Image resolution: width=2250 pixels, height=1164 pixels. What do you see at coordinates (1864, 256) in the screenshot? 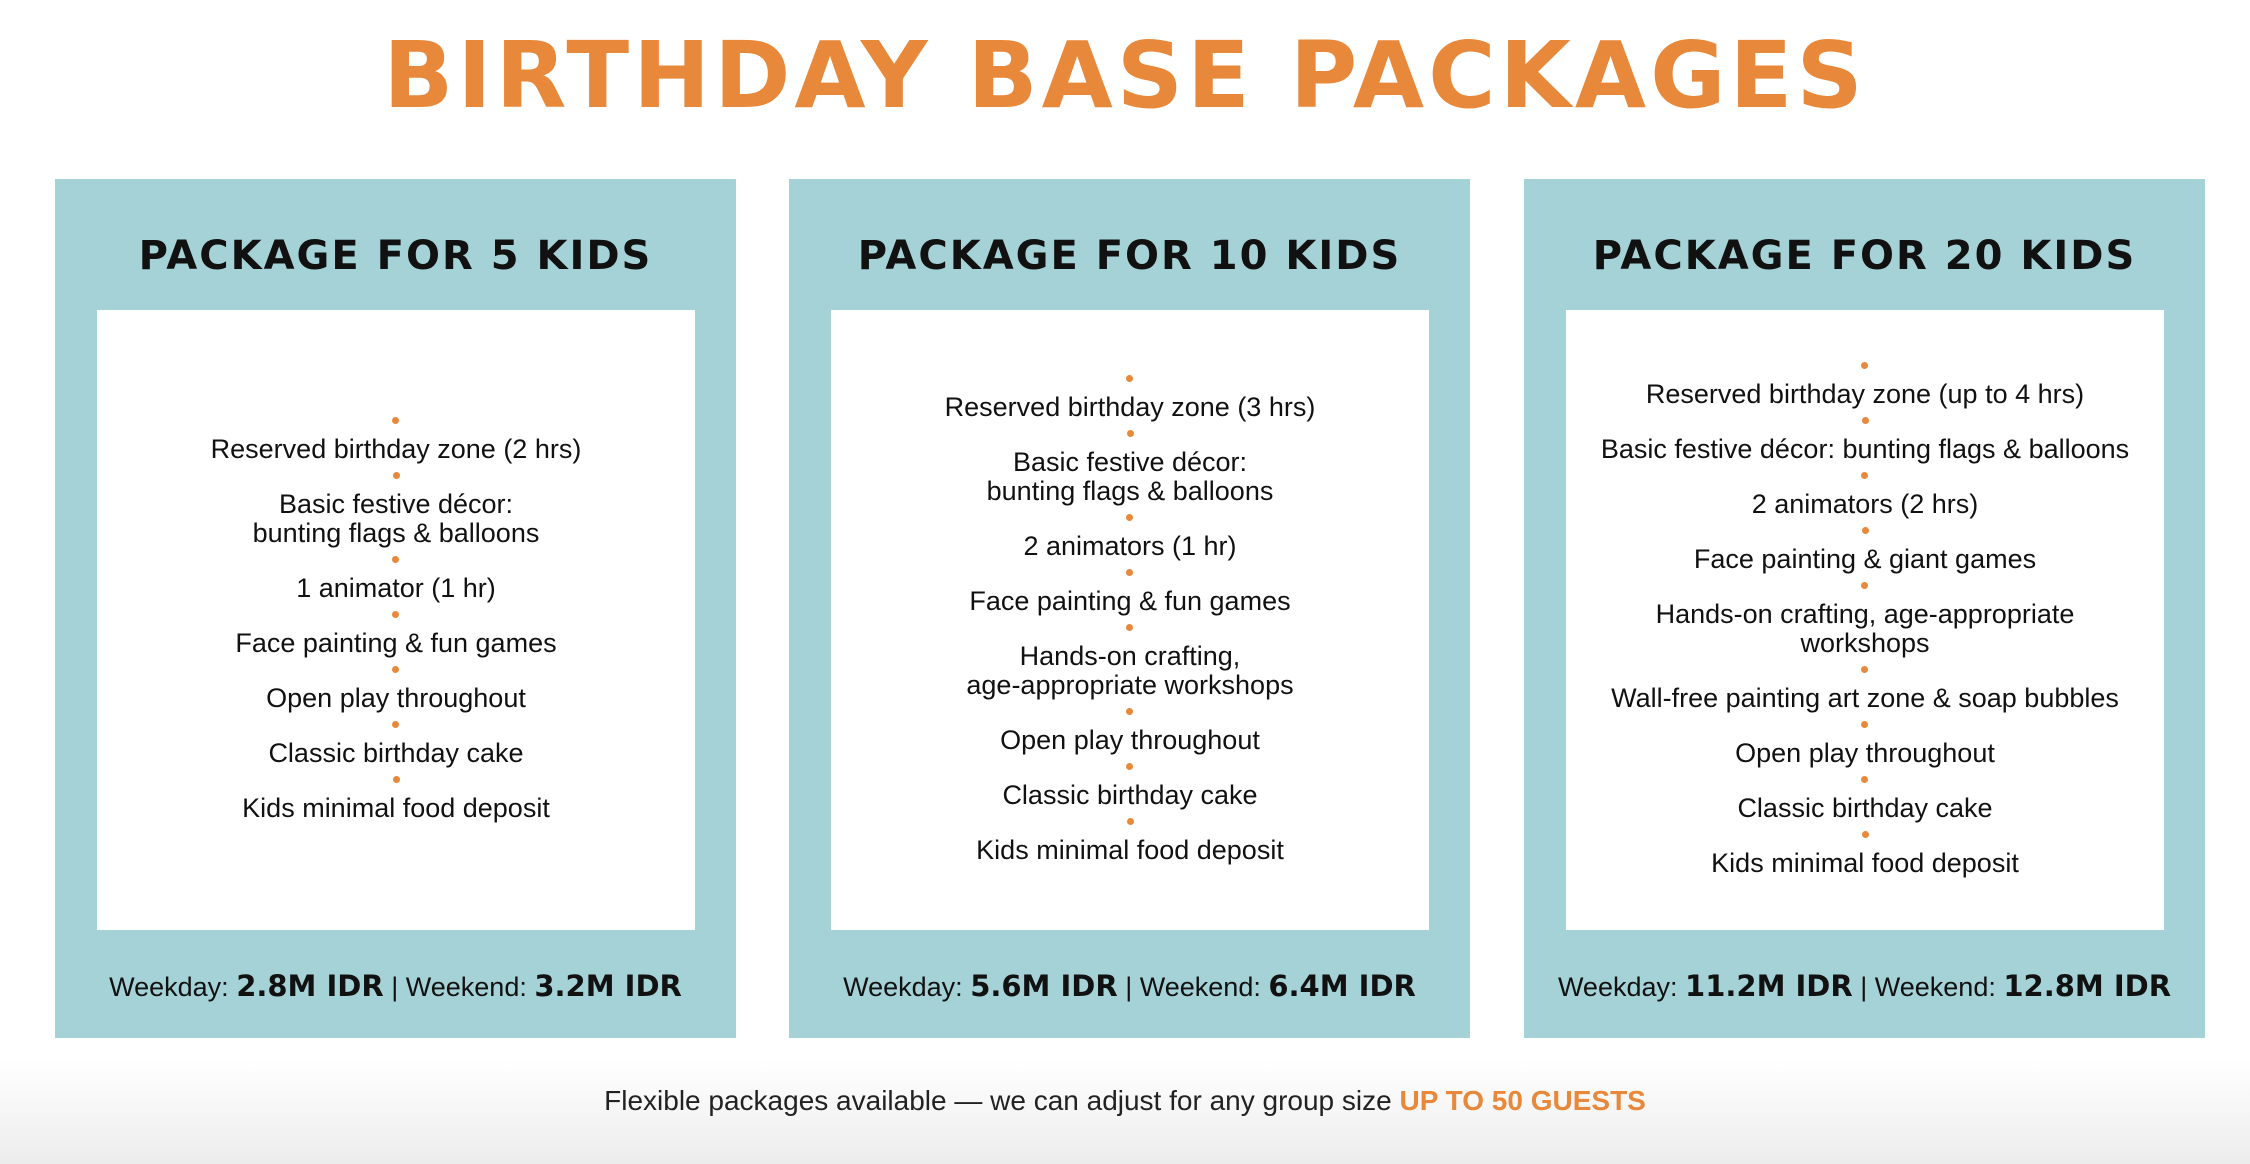
I see `package-title: PACKAGE FOR 20 KIDS` at bounding box center [1864, 256].